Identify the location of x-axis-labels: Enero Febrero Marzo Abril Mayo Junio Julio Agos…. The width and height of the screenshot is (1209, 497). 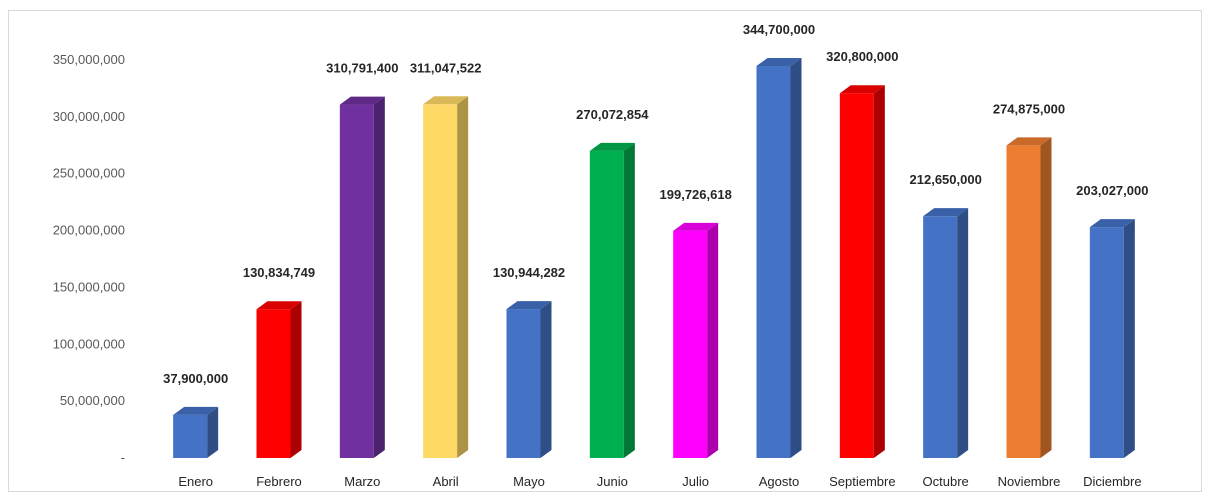
(659, 481).